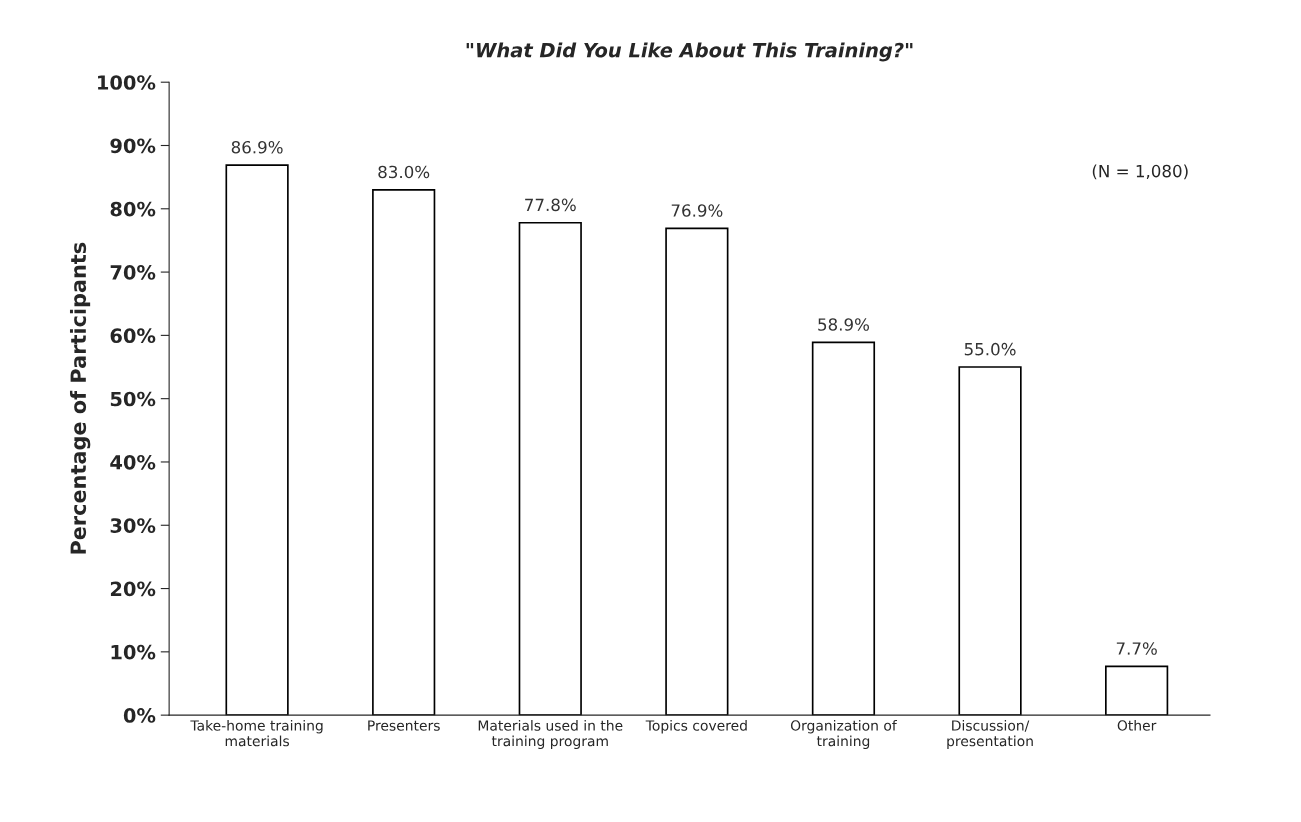 This screenshot has height=822, width=1301. I want to click on y-axis-title: Percentage of Participants, so click(80, 398).